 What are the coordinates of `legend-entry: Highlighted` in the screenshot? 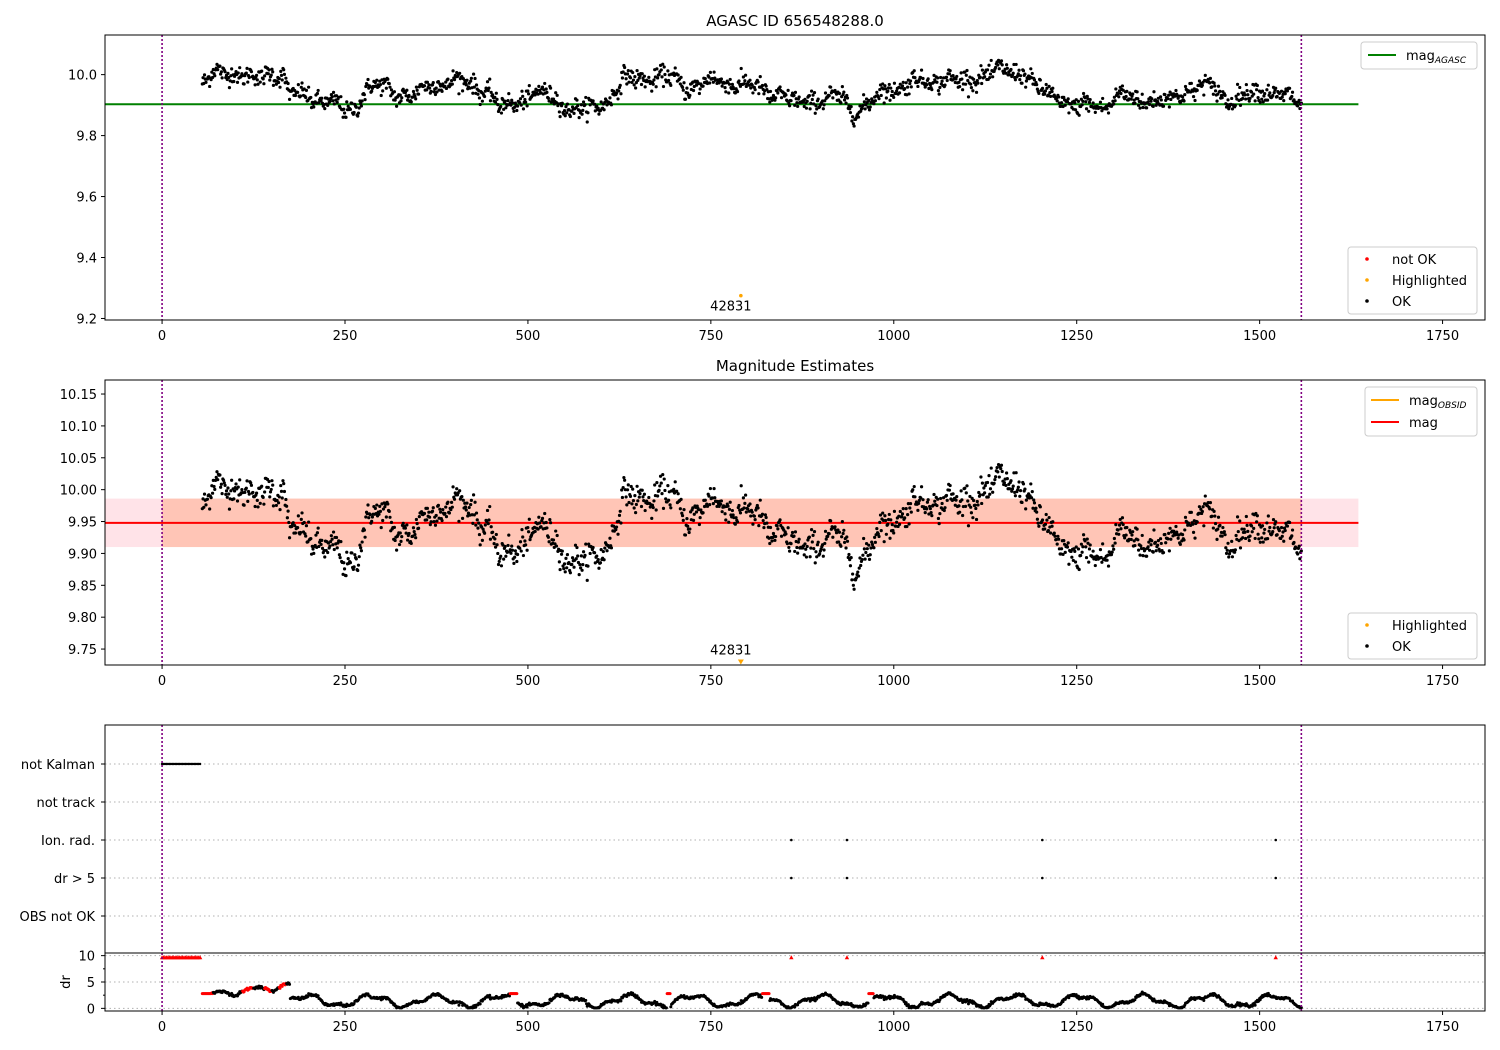 It's located at (1429, 626).